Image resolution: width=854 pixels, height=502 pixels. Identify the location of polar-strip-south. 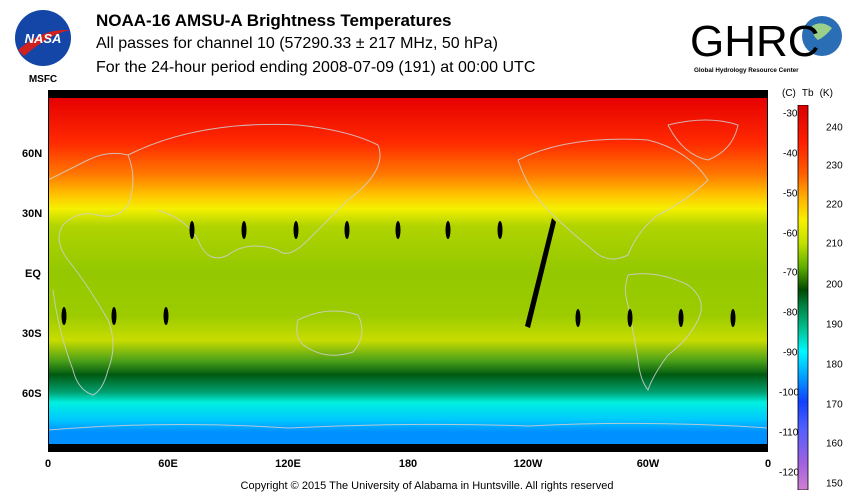
(408, 448).